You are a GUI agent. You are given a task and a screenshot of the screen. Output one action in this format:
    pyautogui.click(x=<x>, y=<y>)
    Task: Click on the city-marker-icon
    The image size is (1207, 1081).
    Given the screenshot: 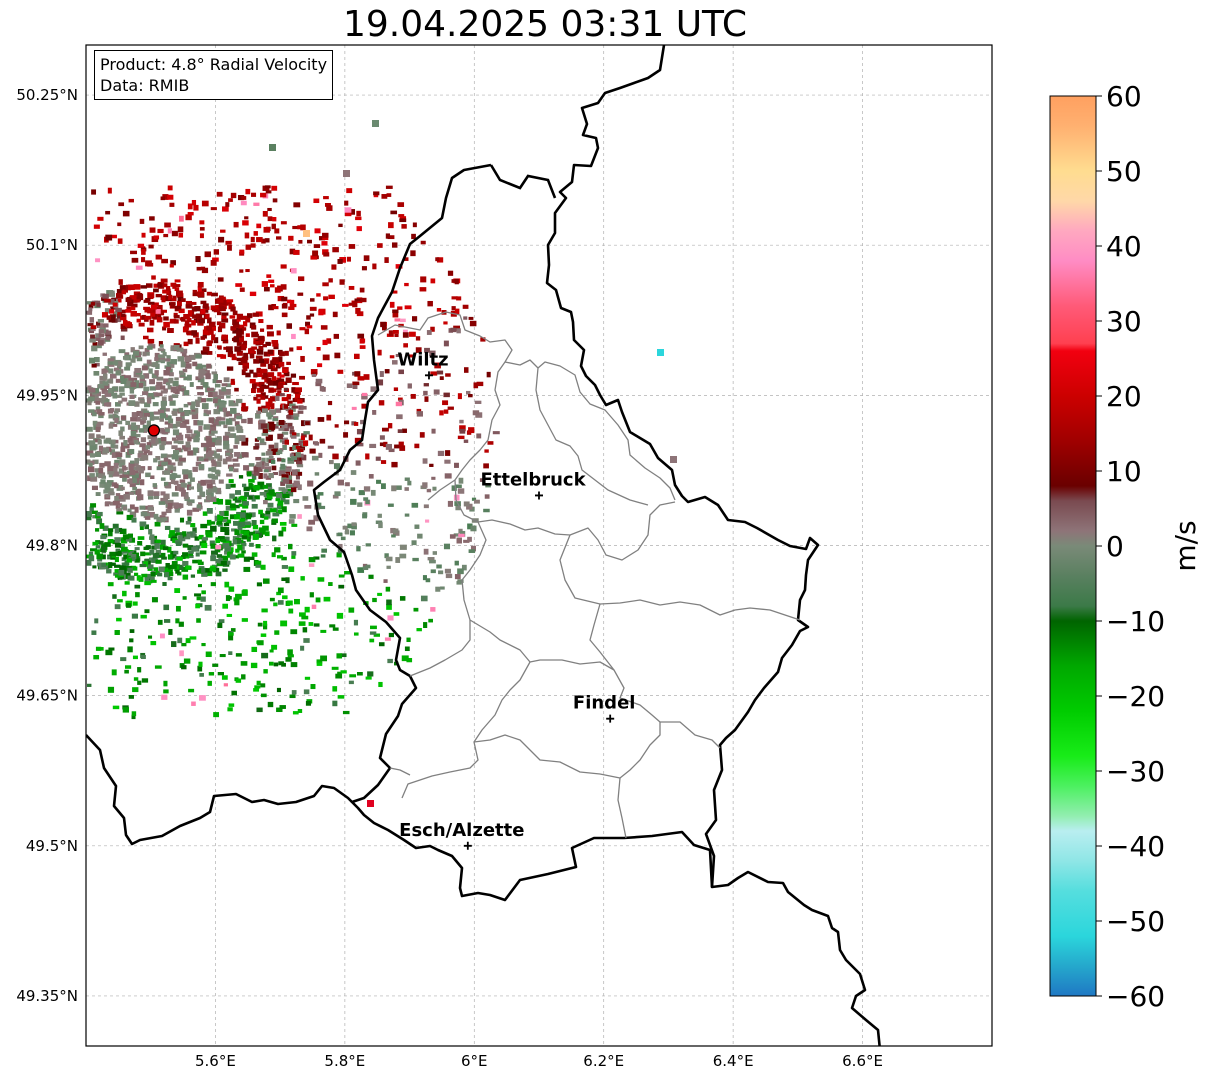 What is the action you would take?
    pyautogui.click(x=428, y=375)
    